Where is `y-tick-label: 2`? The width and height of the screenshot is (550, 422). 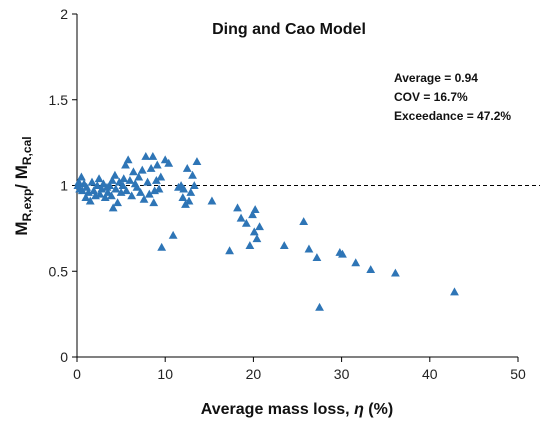 y-tick-label: 2 is located at coordinates (64, 14).